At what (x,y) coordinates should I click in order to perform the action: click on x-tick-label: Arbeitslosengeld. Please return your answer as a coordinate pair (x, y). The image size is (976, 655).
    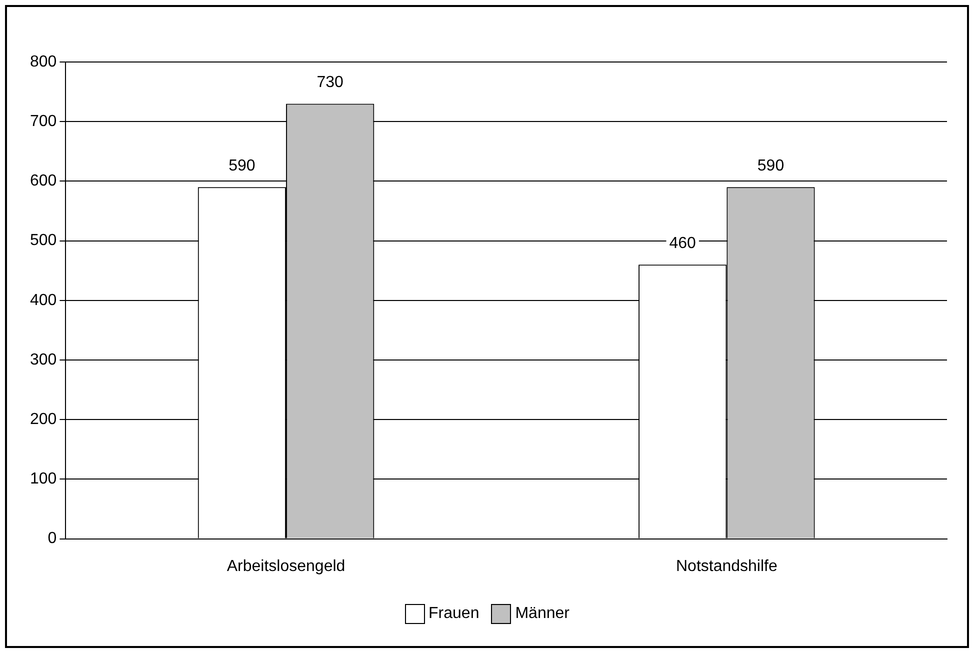
    Looking at the image, I should click on (286, 566).